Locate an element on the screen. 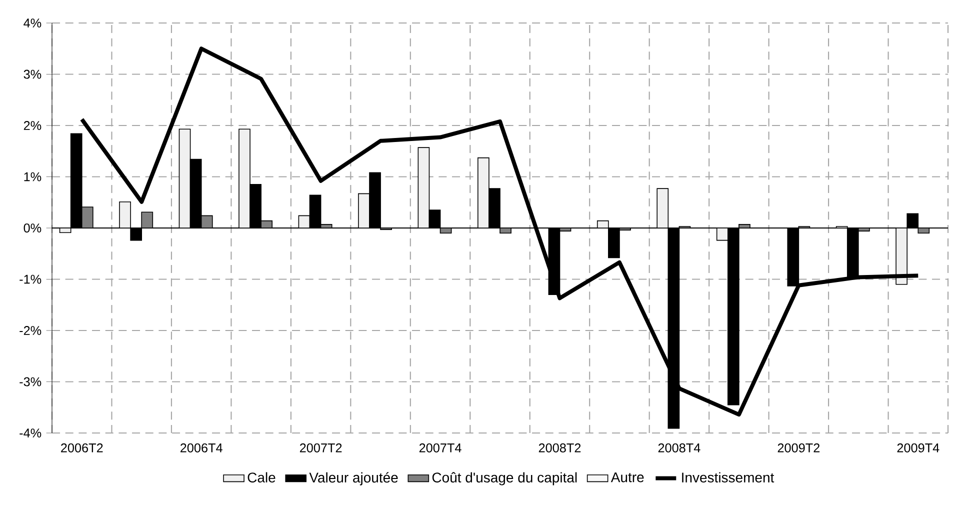 The height and width of the screenshot is (508, 957). x-tick-label: 2008T4 is located at coordinates (679, 447).